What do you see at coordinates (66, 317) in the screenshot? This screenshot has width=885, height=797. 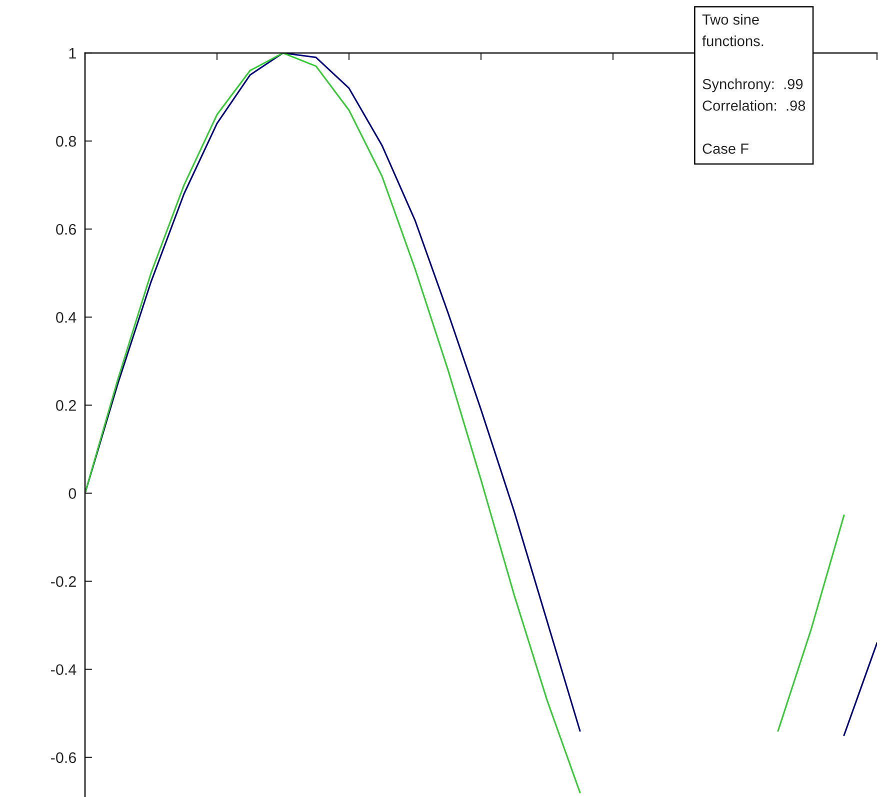 I see `y-tick-label: 0.4` at bounding box center [66, 317].